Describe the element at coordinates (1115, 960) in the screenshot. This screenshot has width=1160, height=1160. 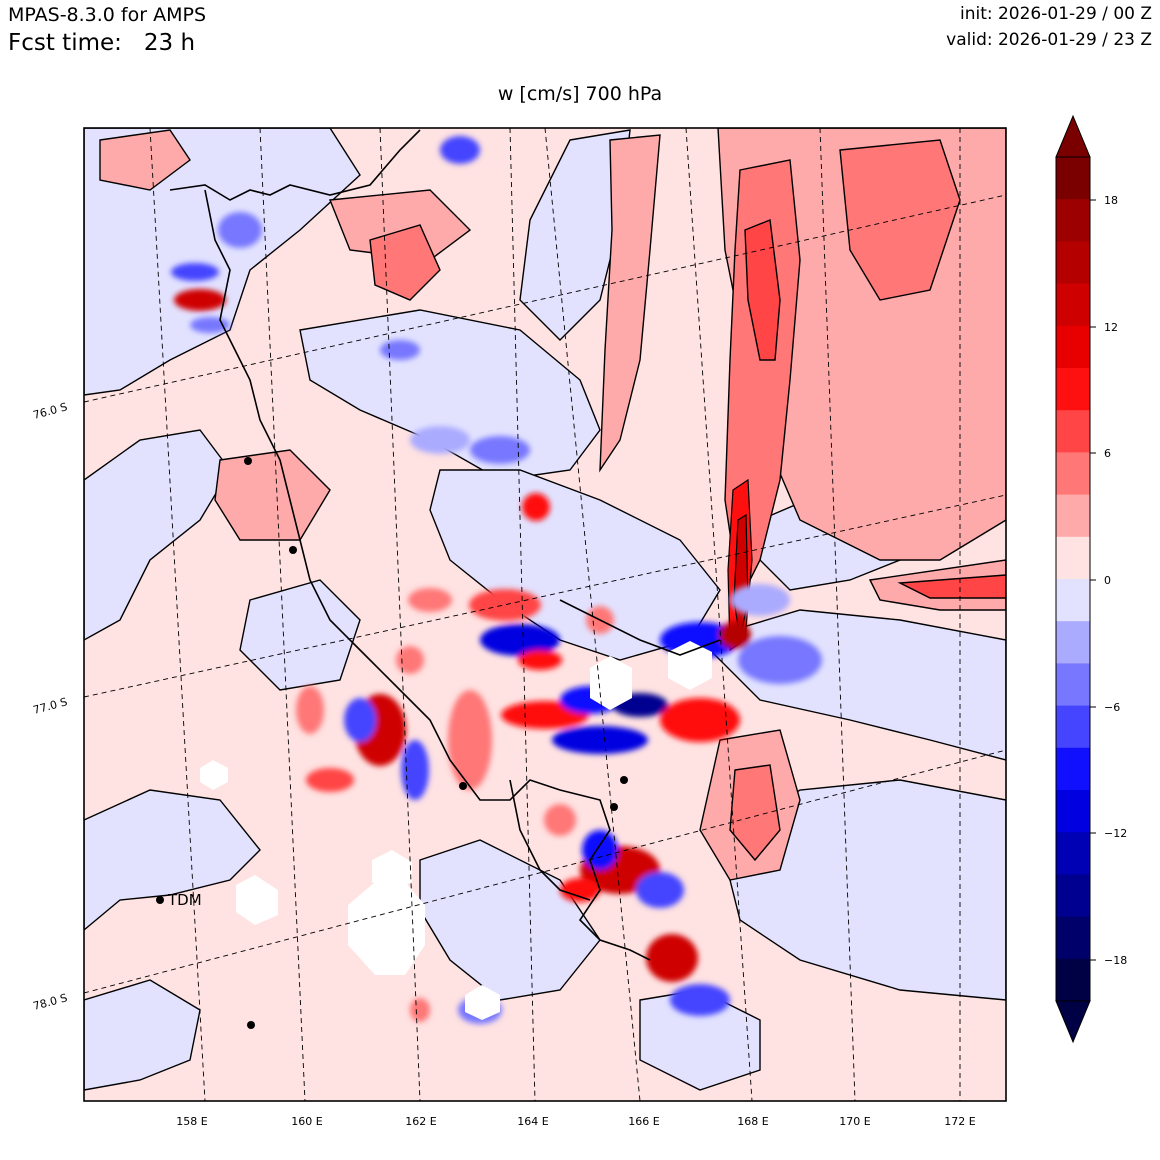
I see `colorbar-tick-label: −18` at that location.